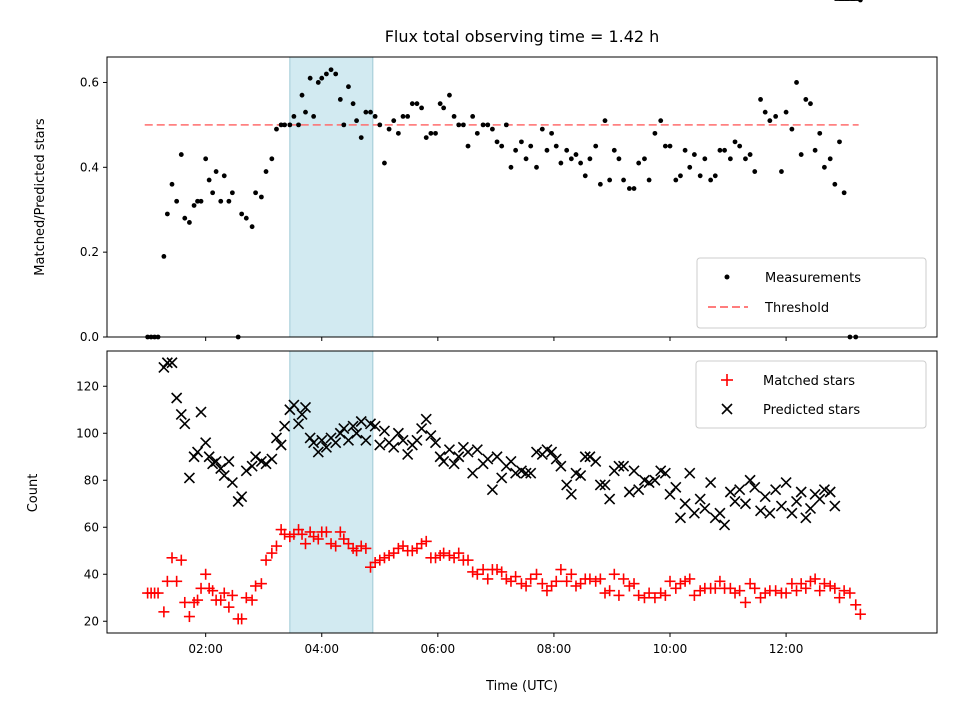 Image resolution: width=960 pixels, height=720 pixels. Describe the element at coordinates (522, 36) in the screenshot. I see `chart-title: Flux total observing time = 1.42 h` at that location.